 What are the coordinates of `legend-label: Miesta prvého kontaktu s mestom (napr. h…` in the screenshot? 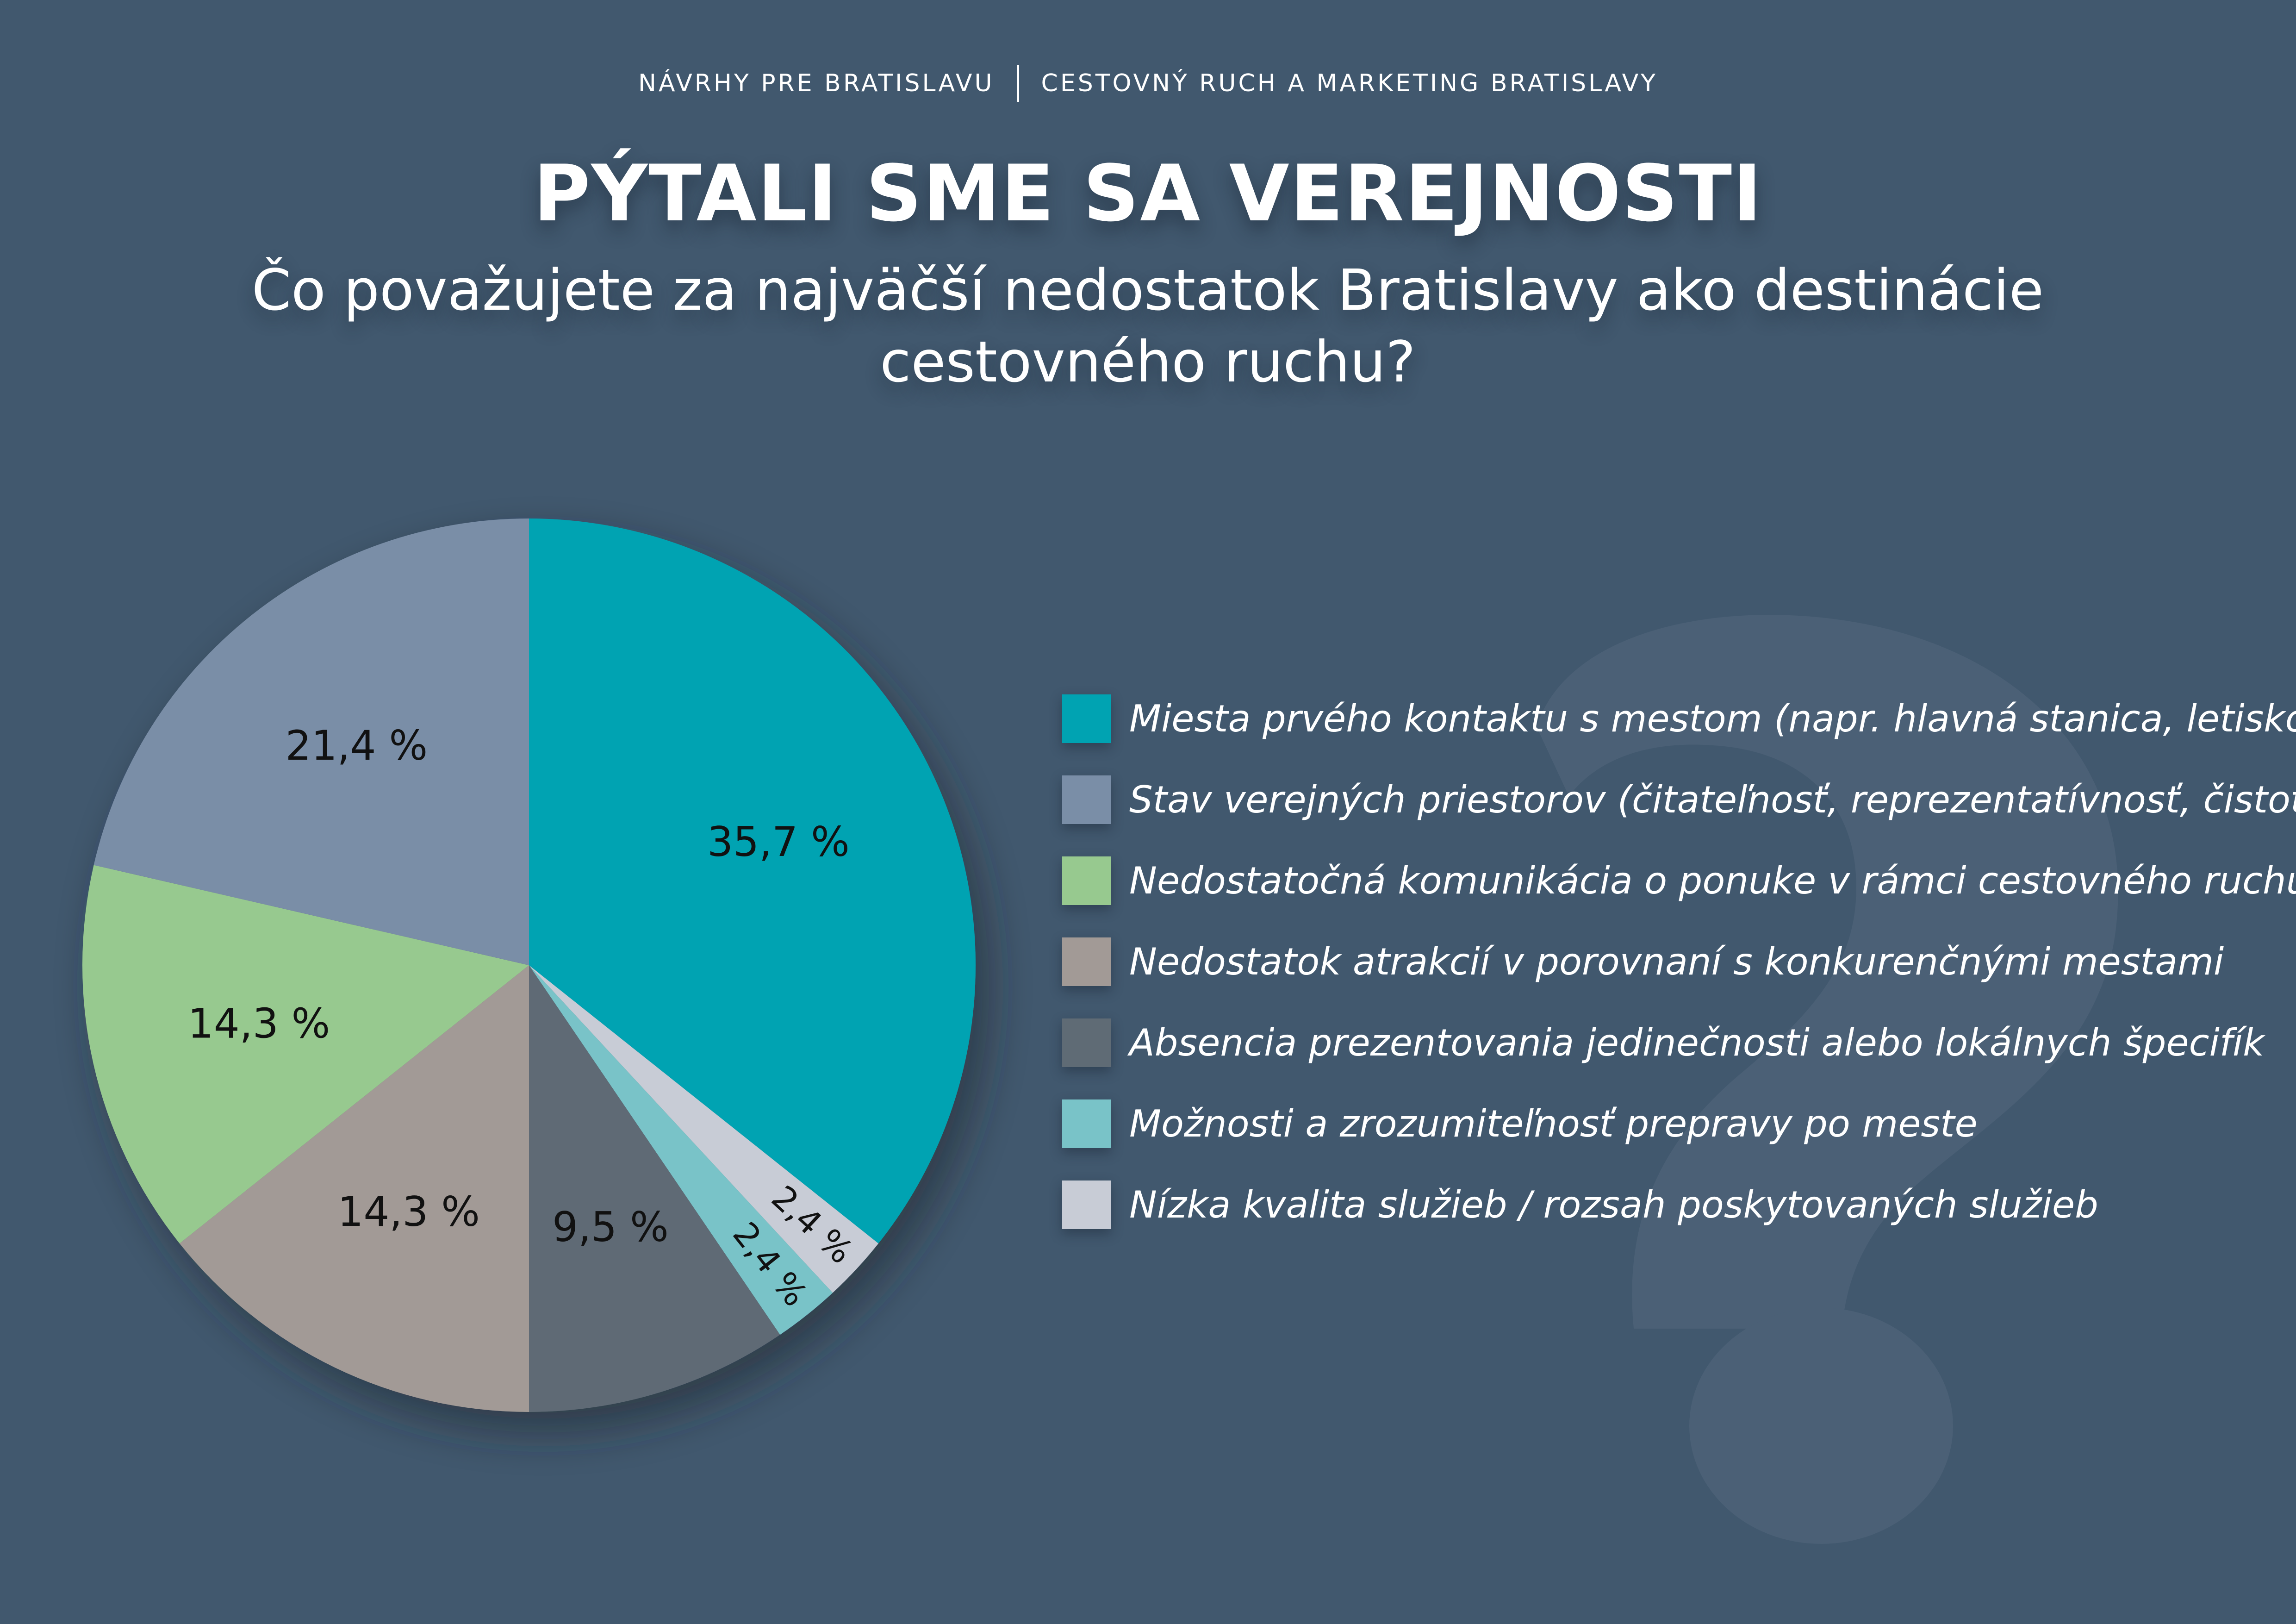 It's located at (1712, 718).